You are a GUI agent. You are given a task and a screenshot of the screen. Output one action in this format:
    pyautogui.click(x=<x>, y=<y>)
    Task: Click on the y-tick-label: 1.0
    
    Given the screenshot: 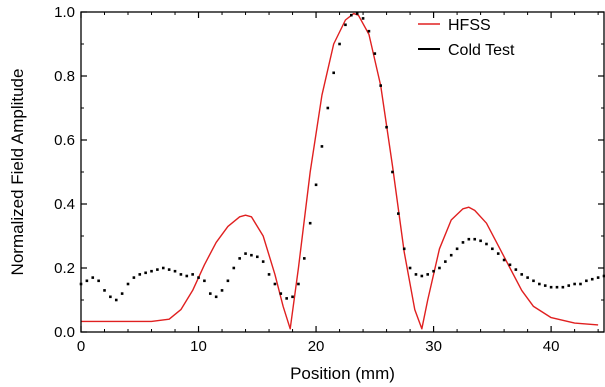 What is the action you would take?
    pyautogui.click(x=64, y=12)
    